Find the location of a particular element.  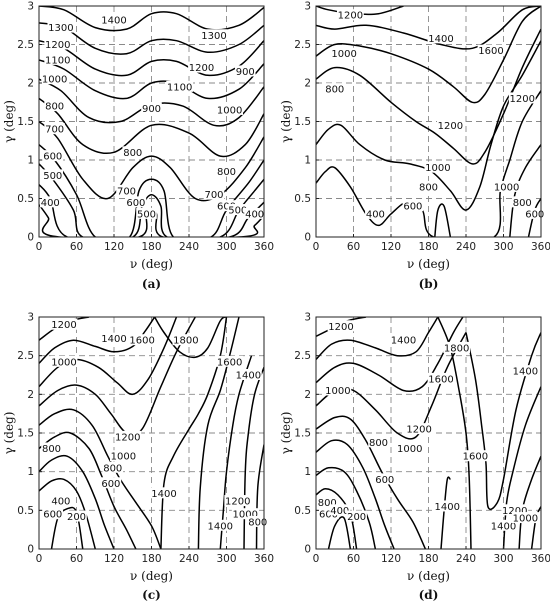

x-axis-label: ν (deg) is located at coordinates (151, 576).